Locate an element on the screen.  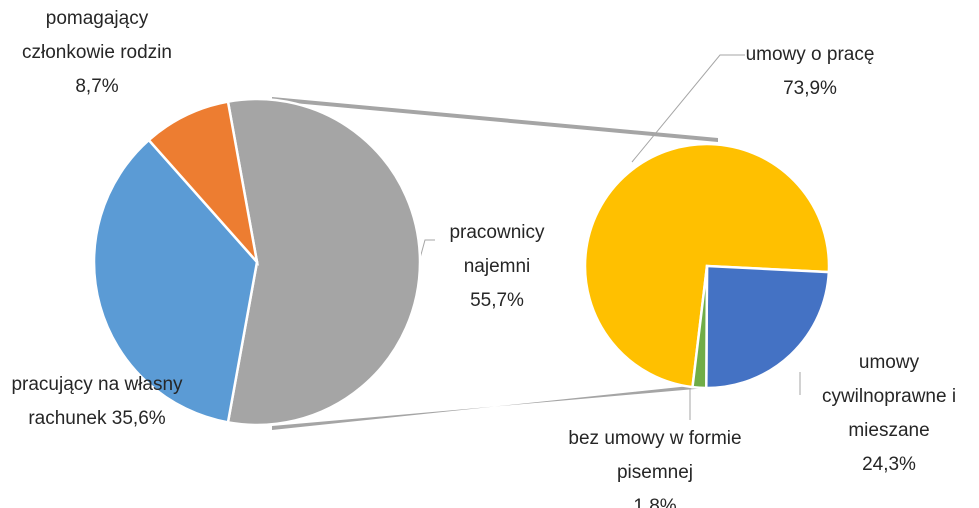
slice-label: pomagający członkowie rodzin 8,7% is located at coordinates (97, 53).